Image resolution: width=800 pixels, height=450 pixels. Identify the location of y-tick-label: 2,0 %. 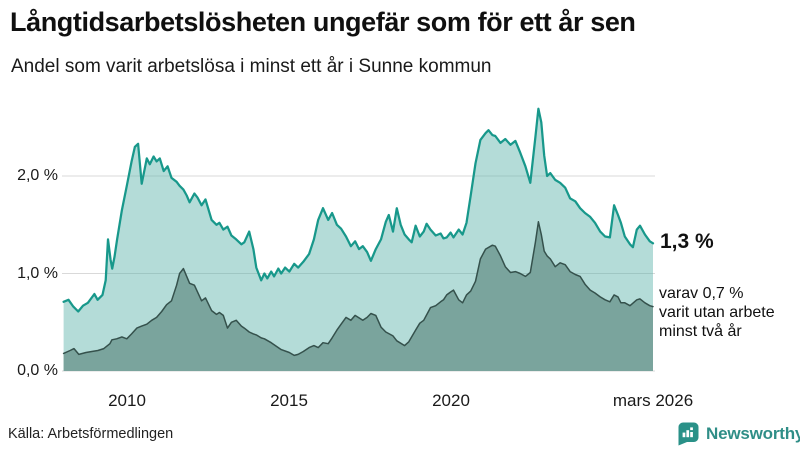
(37, 175).